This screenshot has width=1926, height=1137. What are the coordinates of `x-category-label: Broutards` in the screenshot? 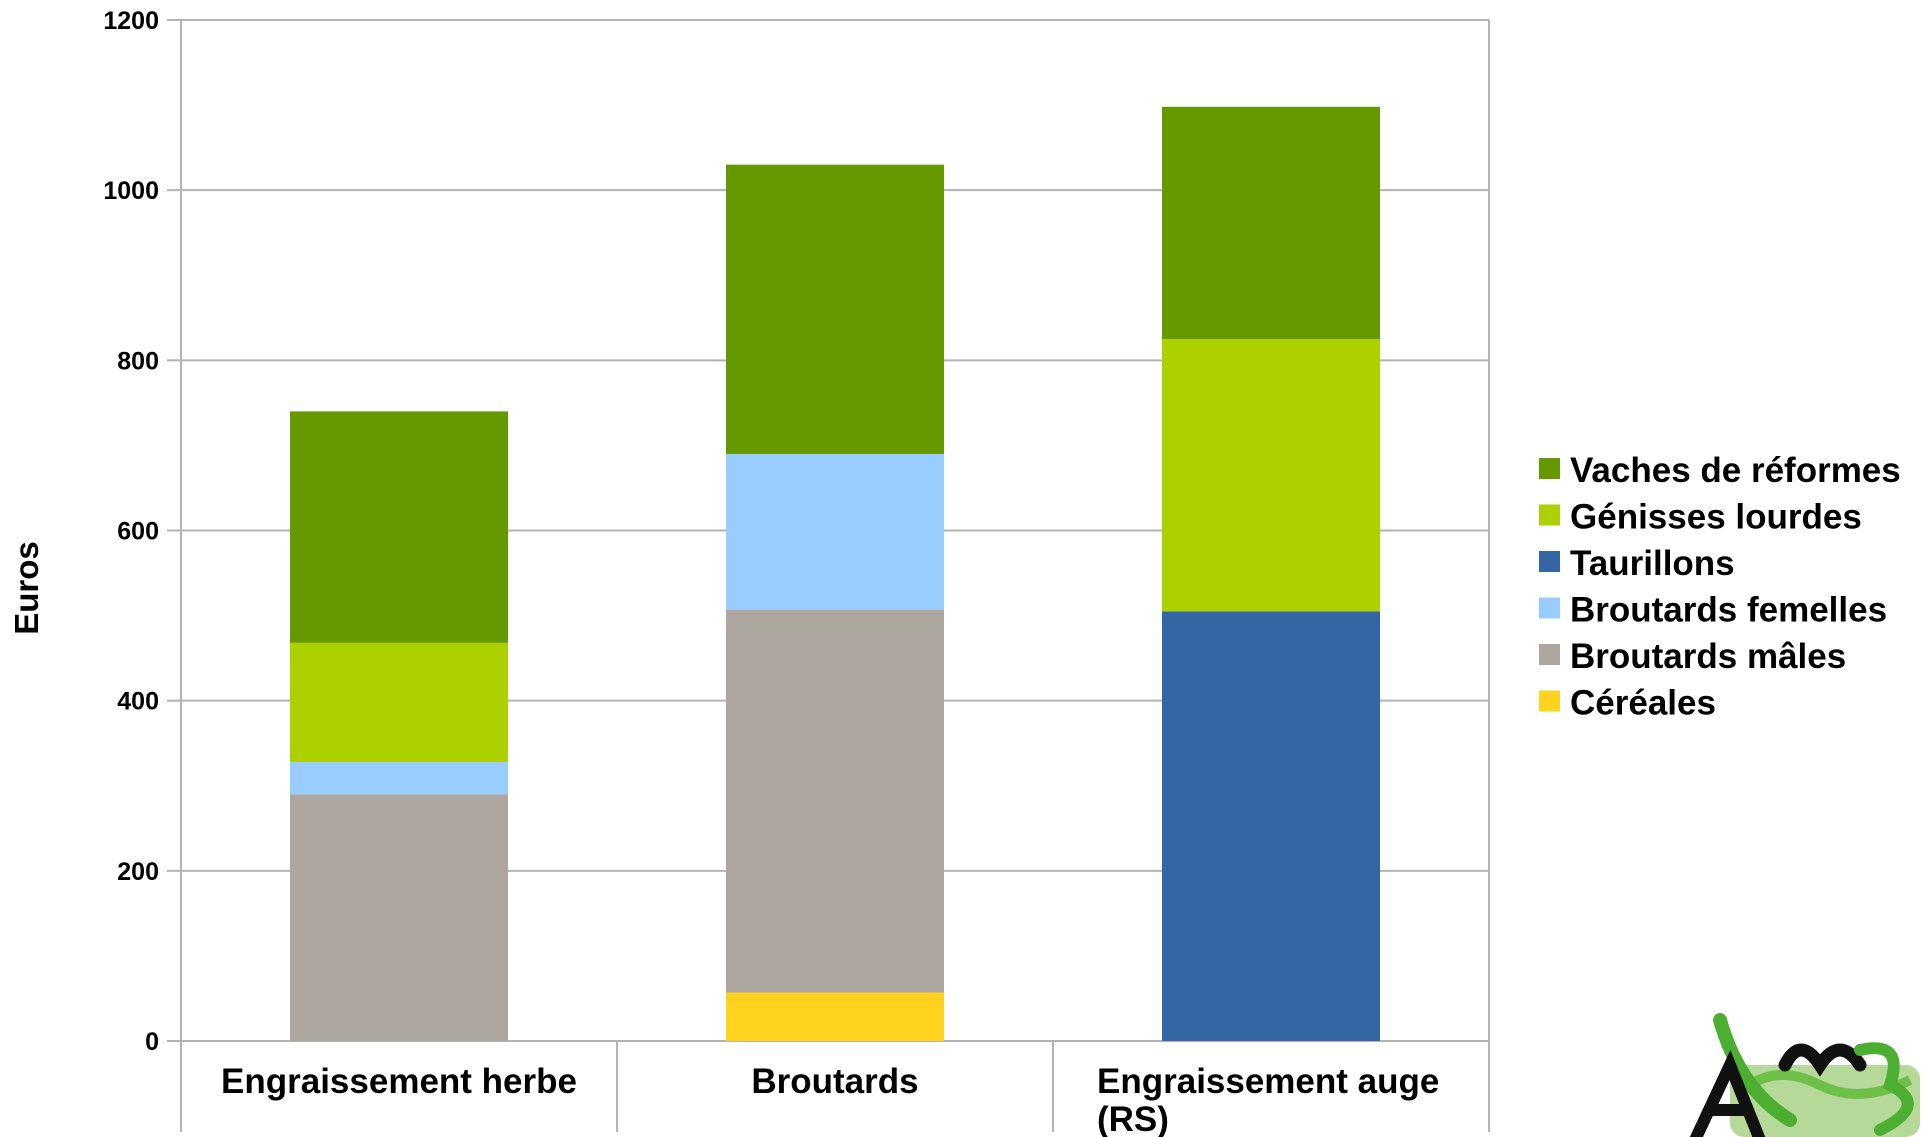 It's located at (834, 1081).